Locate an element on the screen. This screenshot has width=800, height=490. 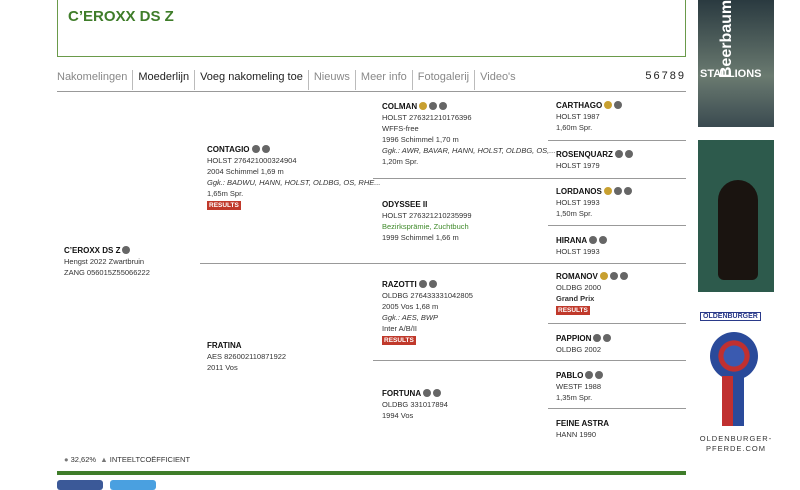
horse-info: 2011 Vos is located at coordinates (222, 367).